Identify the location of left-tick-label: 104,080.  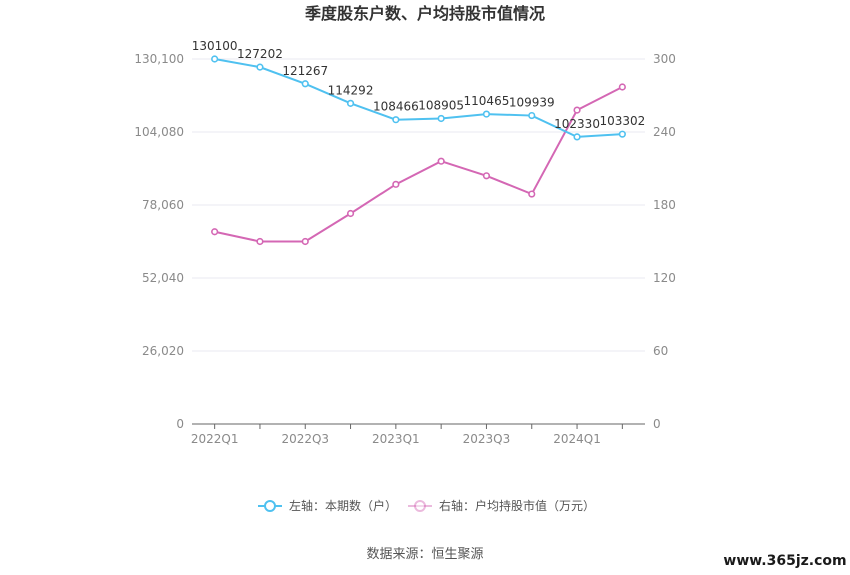
(159, 132).